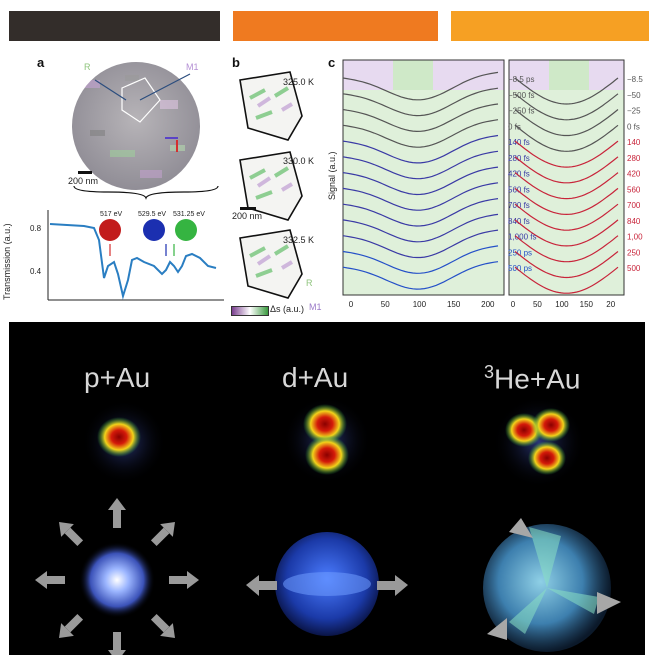  I want to click on disc-dAu, so click(327, 584).